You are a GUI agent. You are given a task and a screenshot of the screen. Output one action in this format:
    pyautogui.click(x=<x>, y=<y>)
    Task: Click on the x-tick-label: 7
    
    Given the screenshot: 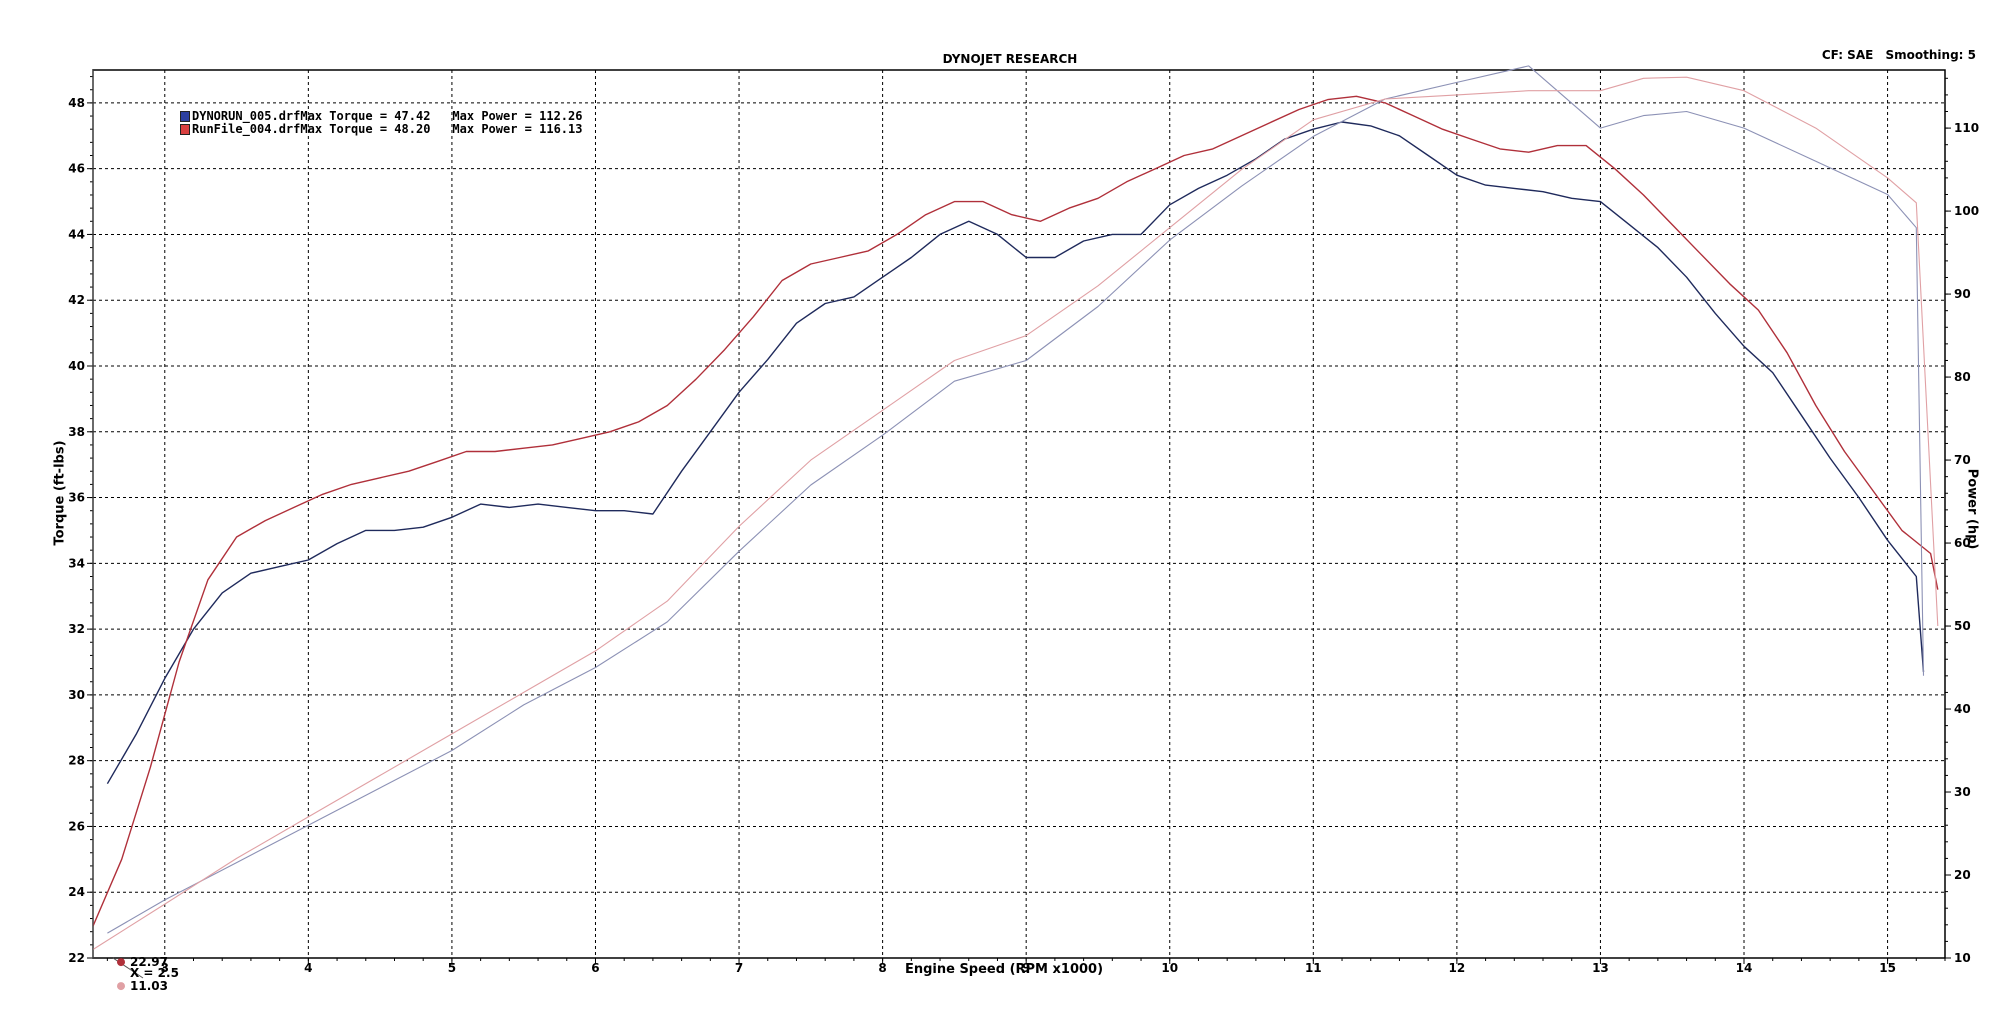 What is the action you would take?
    pyautogui.click(x=739, y=968)
    